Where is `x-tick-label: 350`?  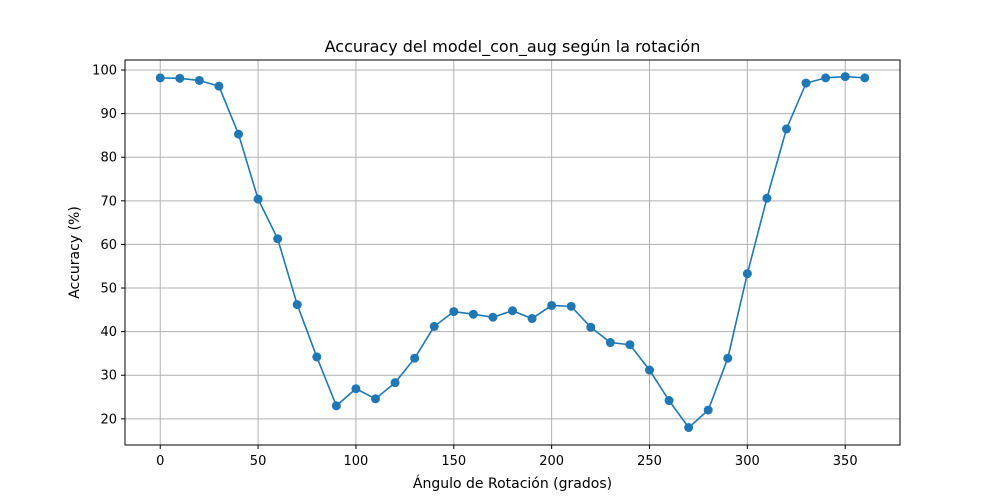 x-tick-label: 350 is located at coordinates (845, 461).